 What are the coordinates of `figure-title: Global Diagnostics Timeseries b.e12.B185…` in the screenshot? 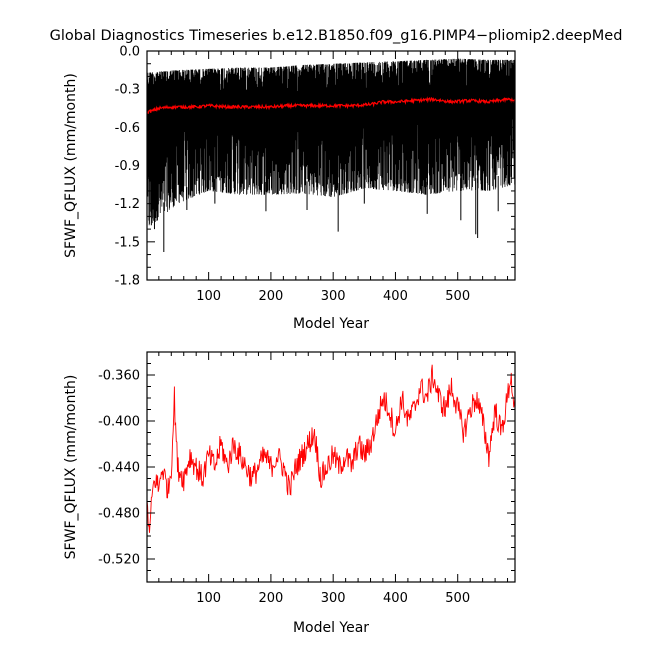 It's located at (336, 36).